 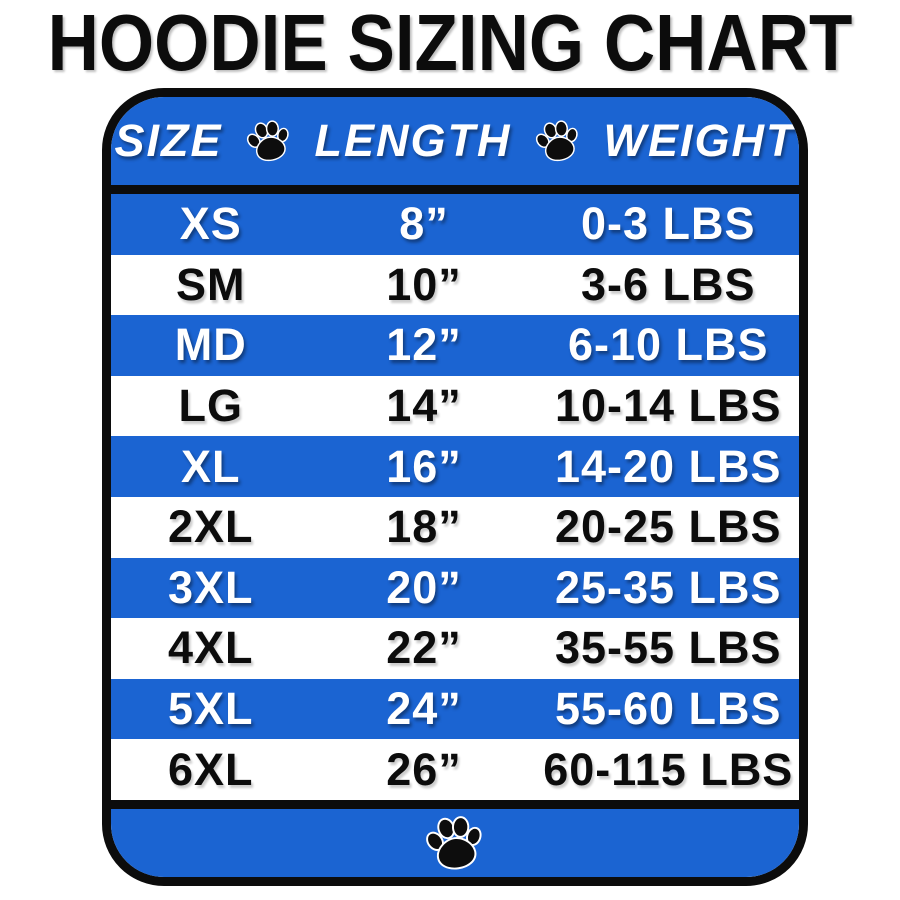 I want to click on size-cell: 2XL, so click(x=210, y=527).